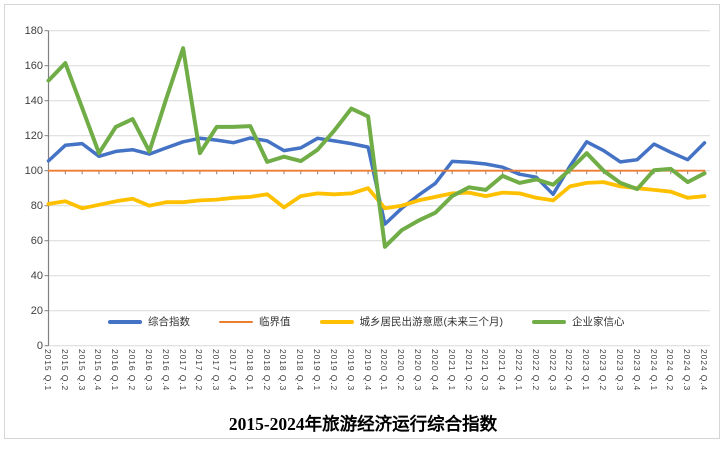  I want to click on legend-label: 城乡居民出游意愿(未来三个月), so click(431, 322).